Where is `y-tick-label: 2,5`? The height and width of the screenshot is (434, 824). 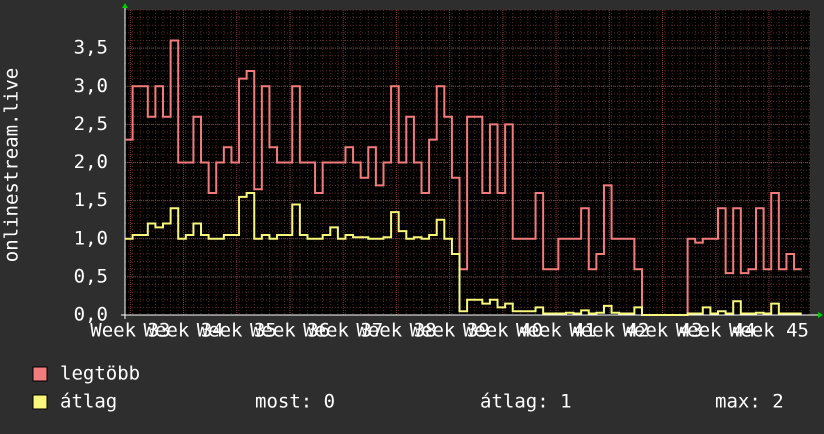
y-tick-label: 2,5 is located at coordinates (91, 124).